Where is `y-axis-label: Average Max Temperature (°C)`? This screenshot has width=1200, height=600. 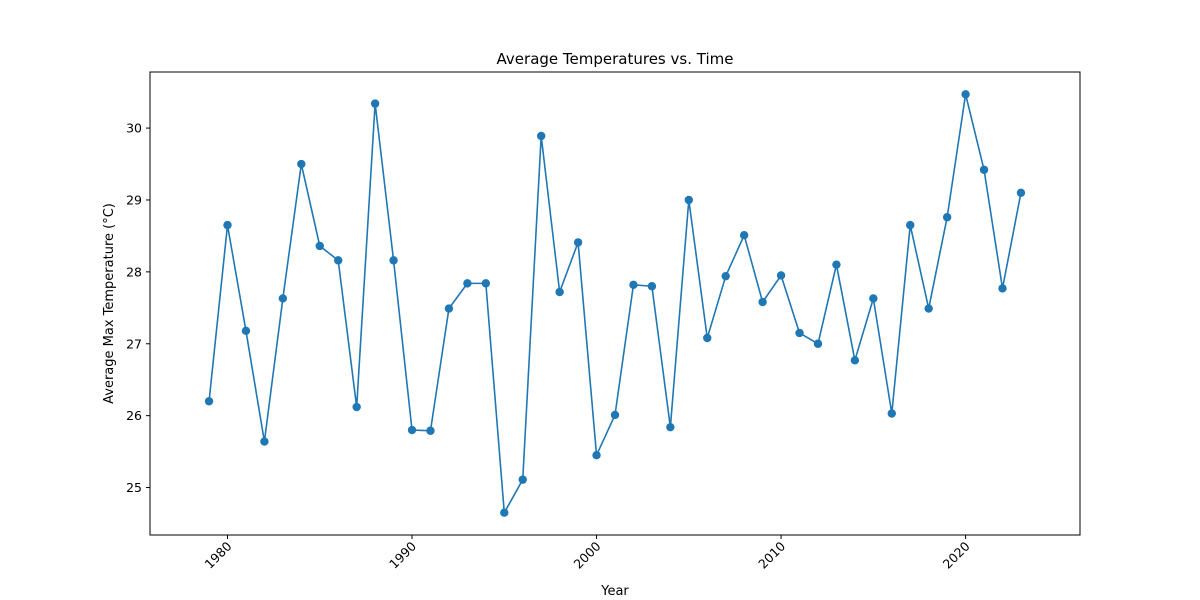 y-axis-label: Average Max Temperature (°C) is located at coordinates (109, 303).